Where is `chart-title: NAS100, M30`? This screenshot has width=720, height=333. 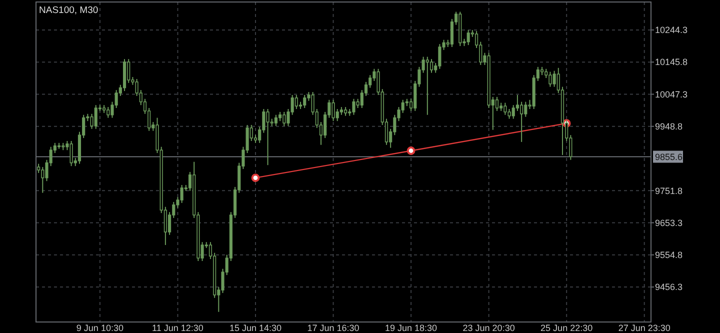
chart-title: NAS100, M30 is located at coordinates (68, 10).